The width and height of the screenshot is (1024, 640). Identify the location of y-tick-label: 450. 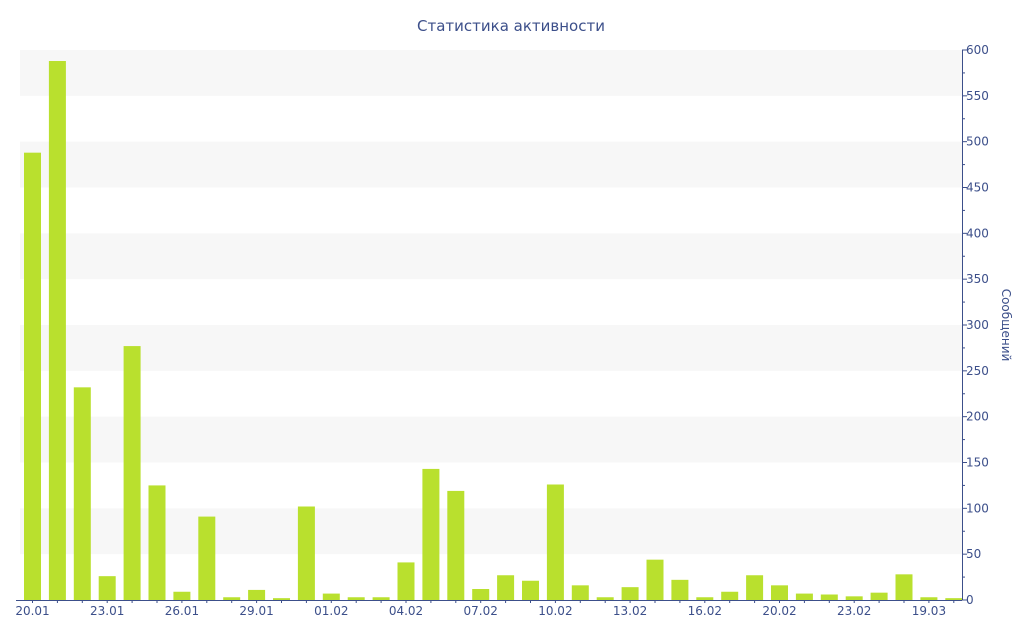
(977, 188).